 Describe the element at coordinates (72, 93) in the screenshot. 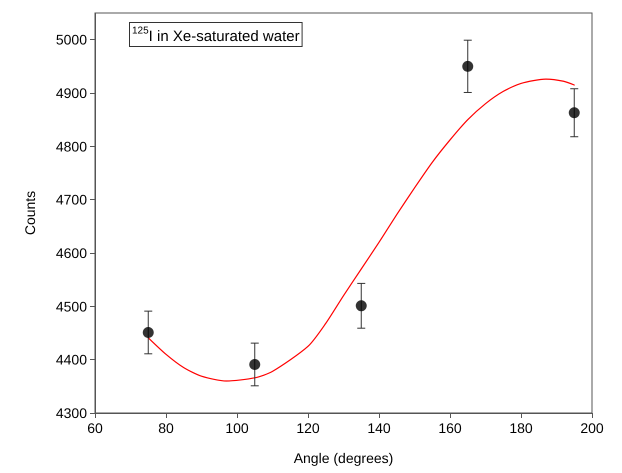

I see `y-tick-label: 4900` at that location.